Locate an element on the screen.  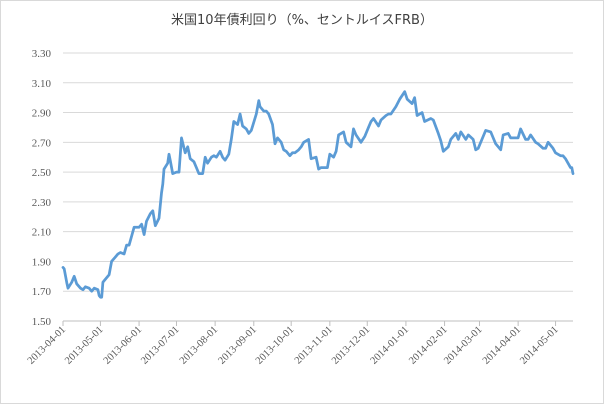
y-axis-tick-labels: 1.50 1.70 1.90 2.10 2.30 2.50 2.70 2.90 3.10 3.30 is located at coordinates (42, 188).